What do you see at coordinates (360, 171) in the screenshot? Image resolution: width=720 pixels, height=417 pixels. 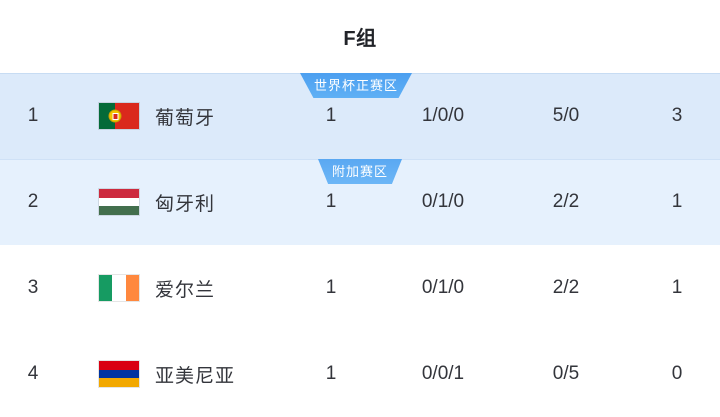 I see `zone-badge-playoff: 附加赛区` at bounding box center [360, 171].